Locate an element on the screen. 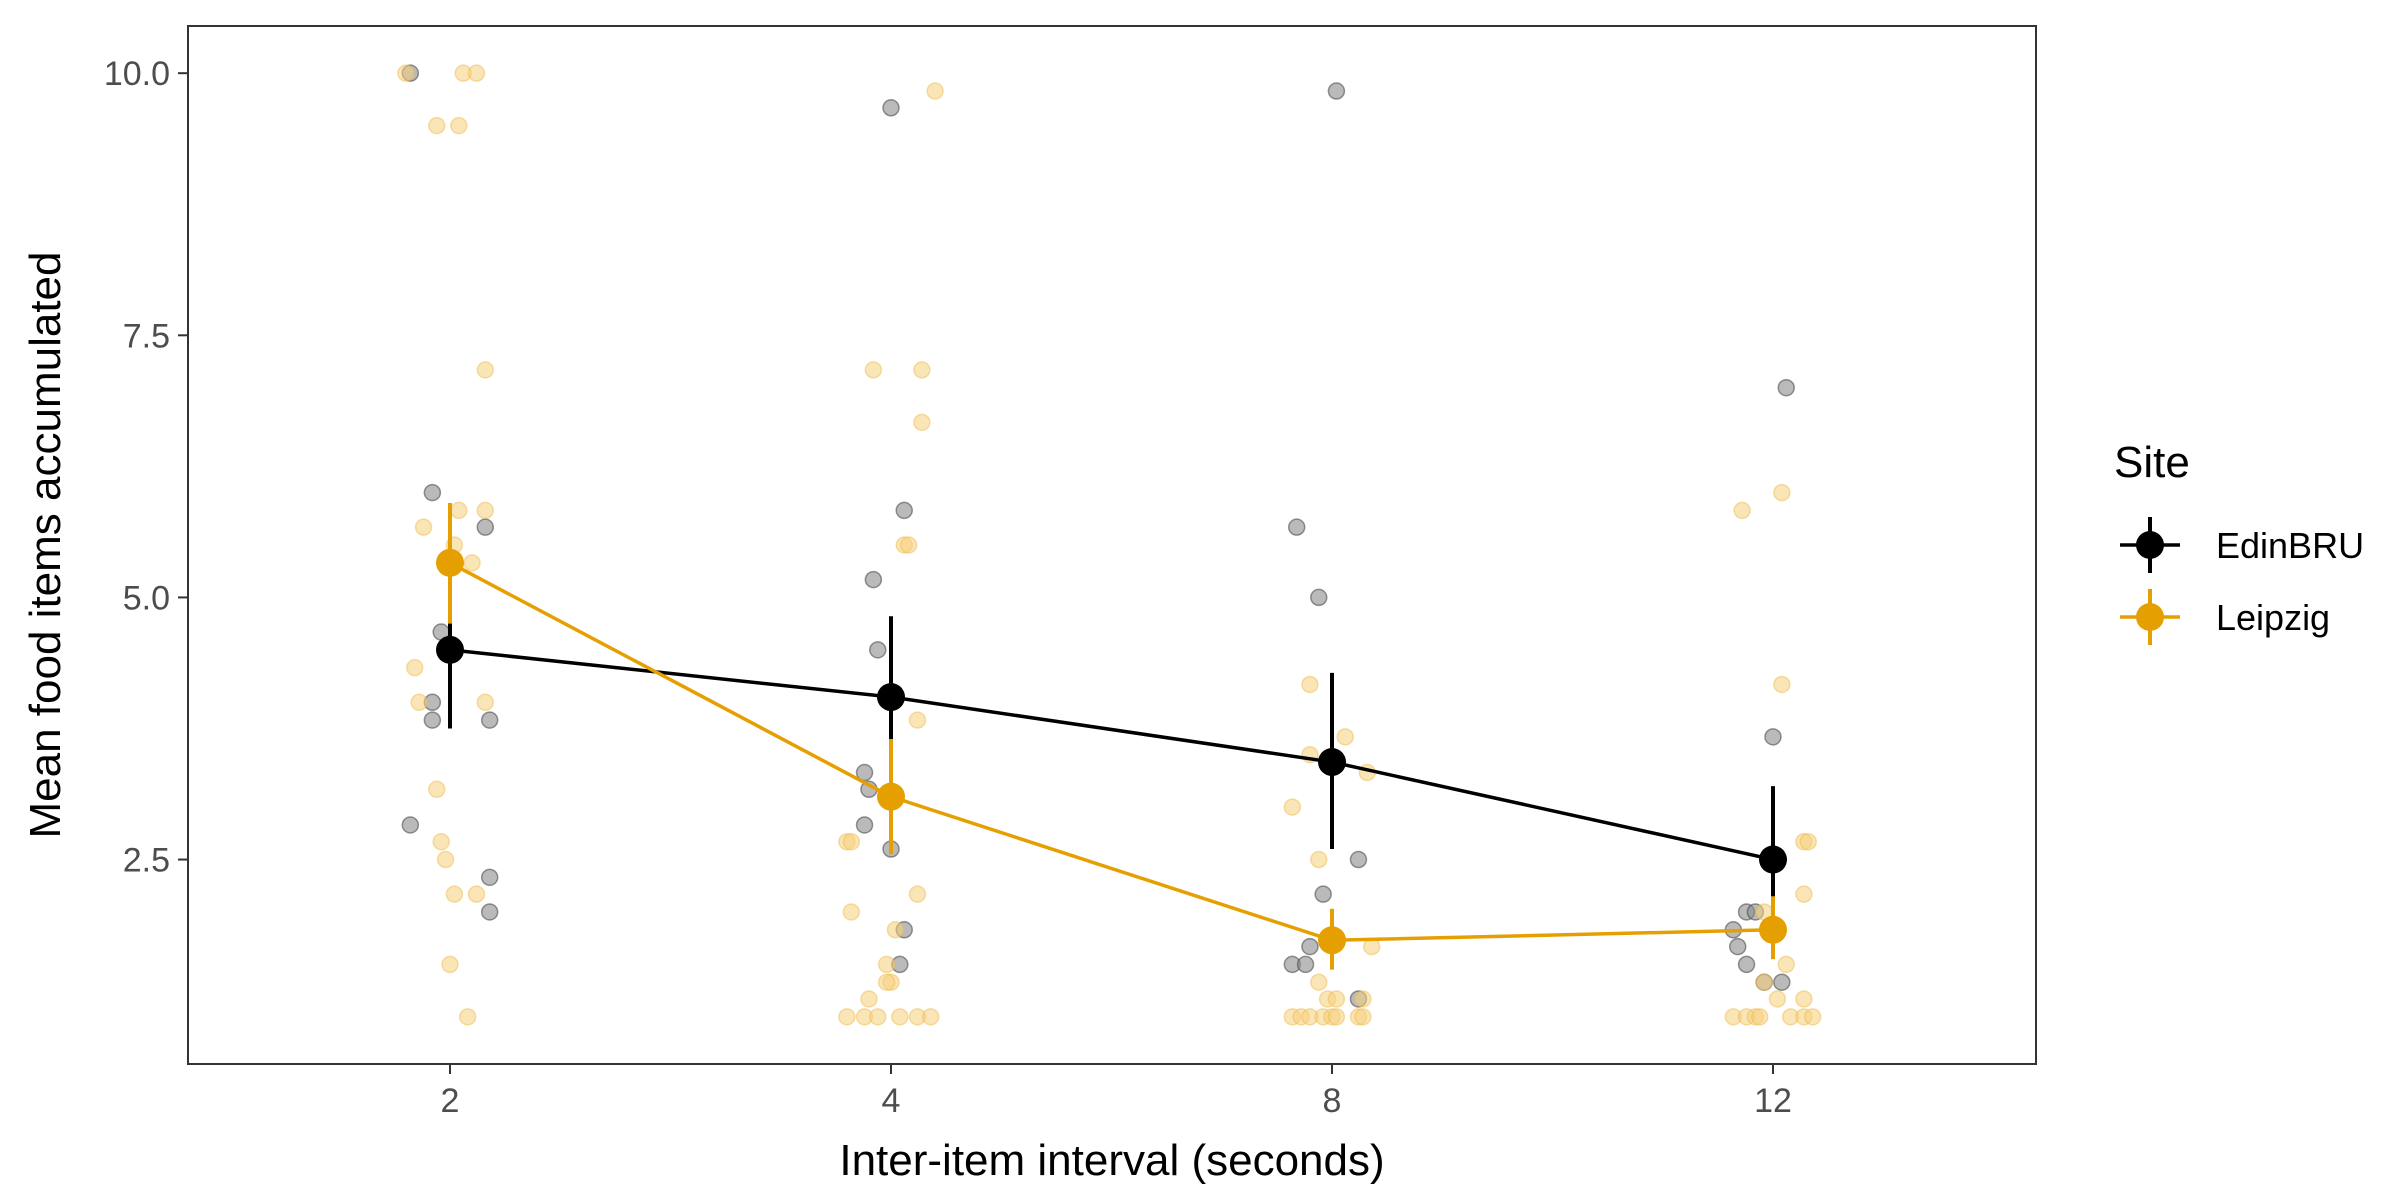  legend-keys: EdinBRU Leipzig is located at coordinates (2242, 581).